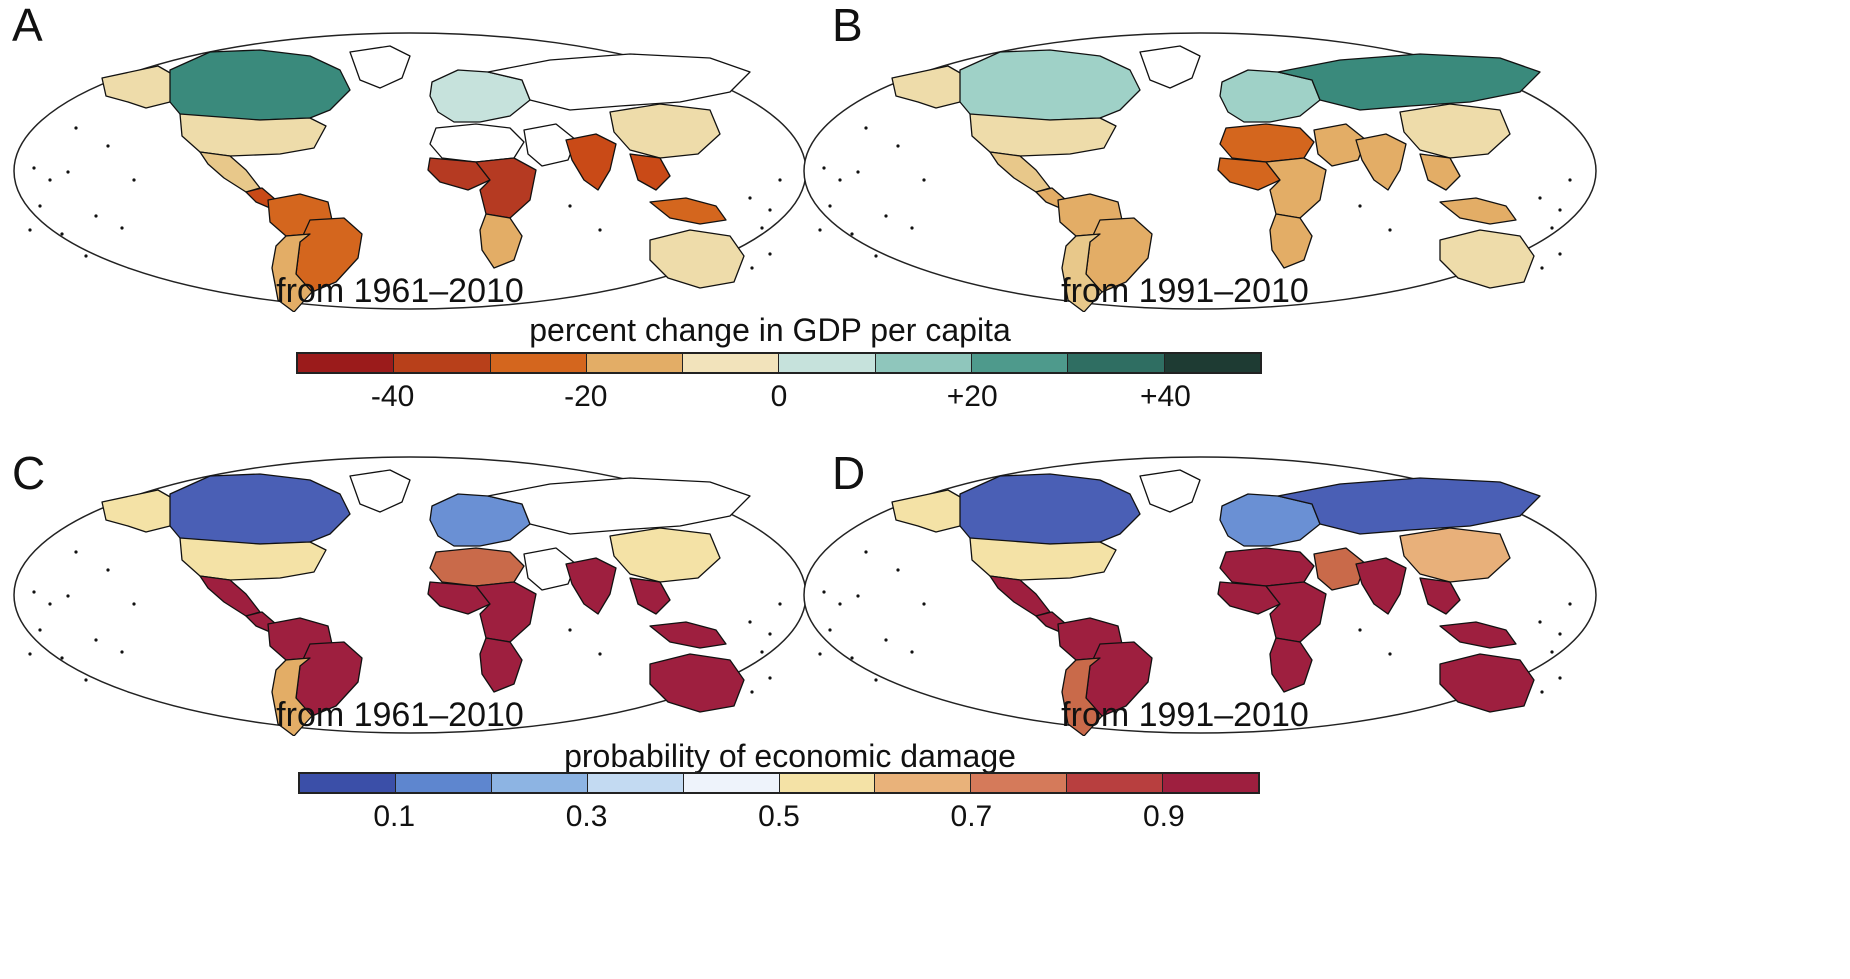 The height and width of the screenshot is (979, 1850). Describe the element at coordinates (790, 756) in the screenshot. I see `prob-legend-title: probability of economic damage` at that location.